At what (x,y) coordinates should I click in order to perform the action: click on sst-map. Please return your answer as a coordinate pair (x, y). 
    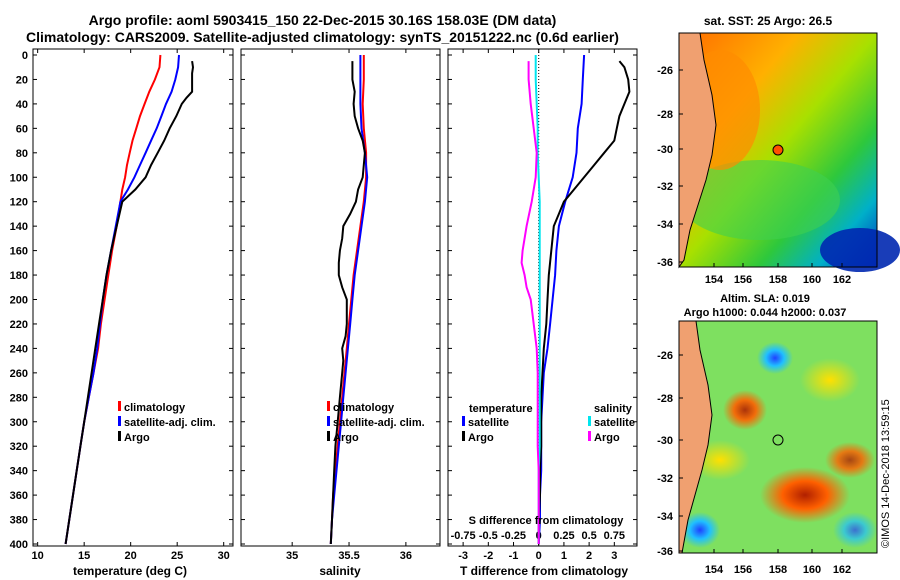
    Looking at the image, I should click on (789, 152).